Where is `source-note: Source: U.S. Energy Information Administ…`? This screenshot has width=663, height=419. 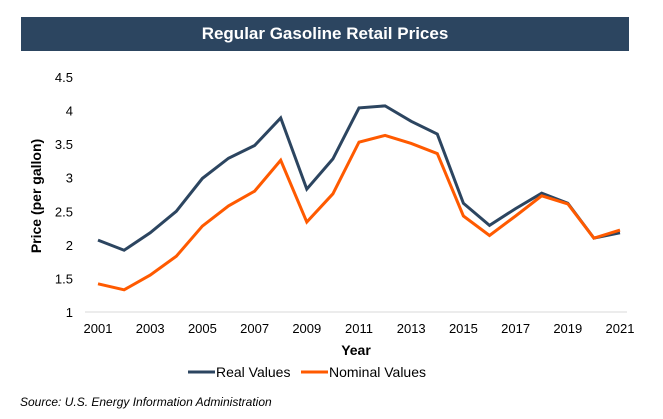 source-note: Source: U.S. Energy Information Administ… is located at coordinates (146, 402).